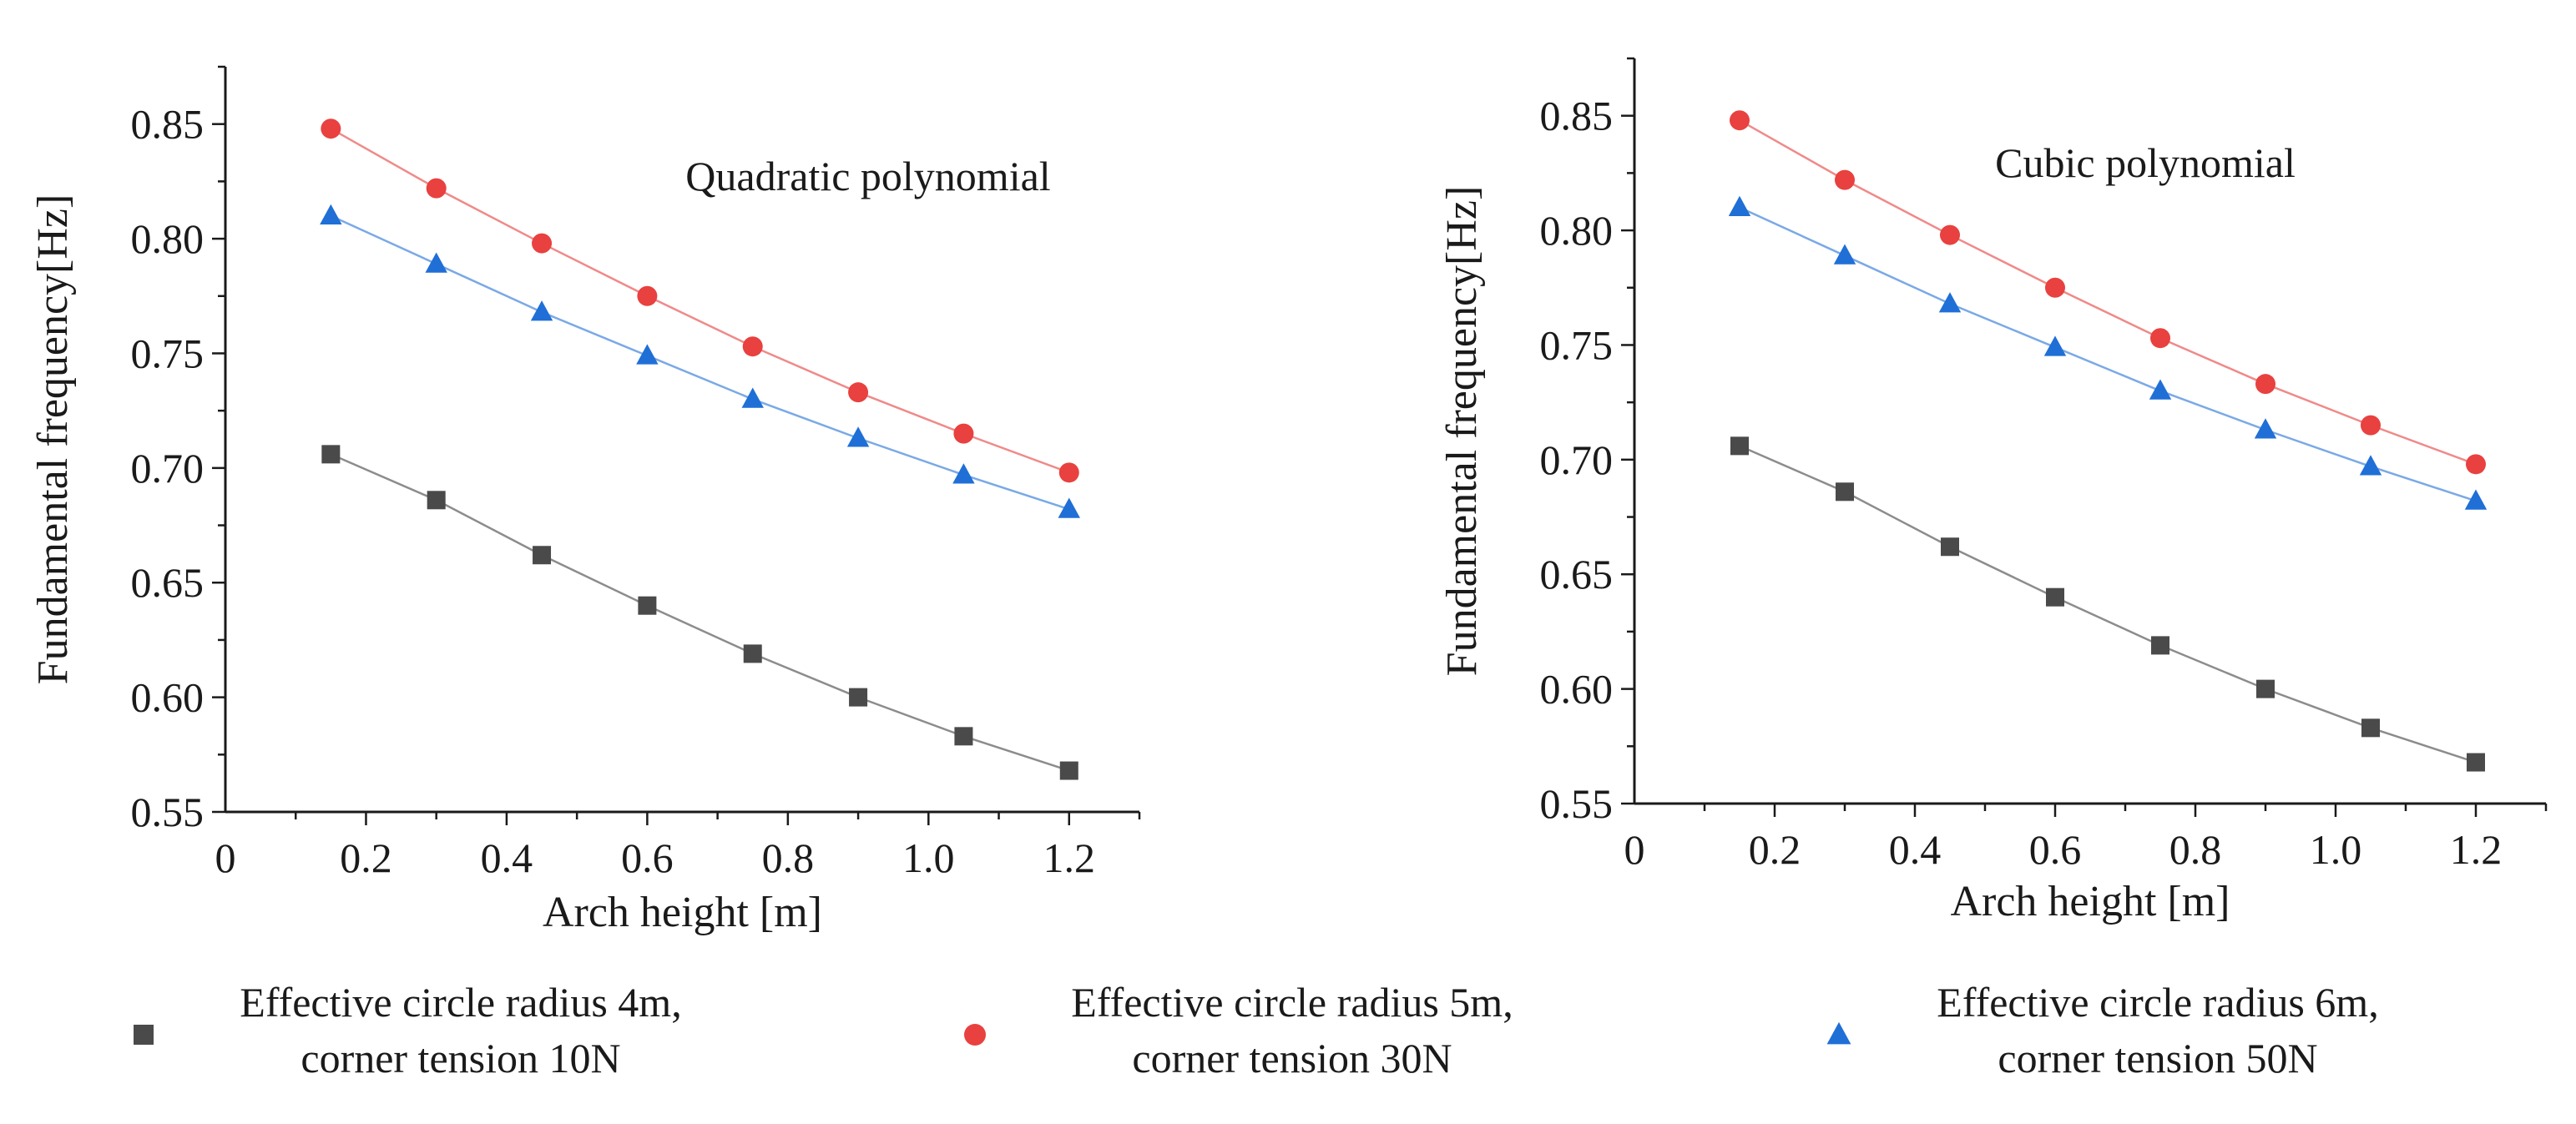  I want to click on y-tick-label: 0.70, so click(1577, 459).